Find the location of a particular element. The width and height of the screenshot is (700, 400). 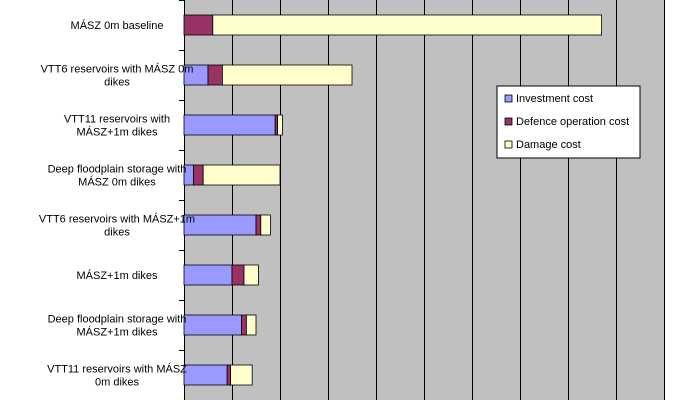

category-label: MÁSZ 0m baseline is located at coordinates (117, 25).